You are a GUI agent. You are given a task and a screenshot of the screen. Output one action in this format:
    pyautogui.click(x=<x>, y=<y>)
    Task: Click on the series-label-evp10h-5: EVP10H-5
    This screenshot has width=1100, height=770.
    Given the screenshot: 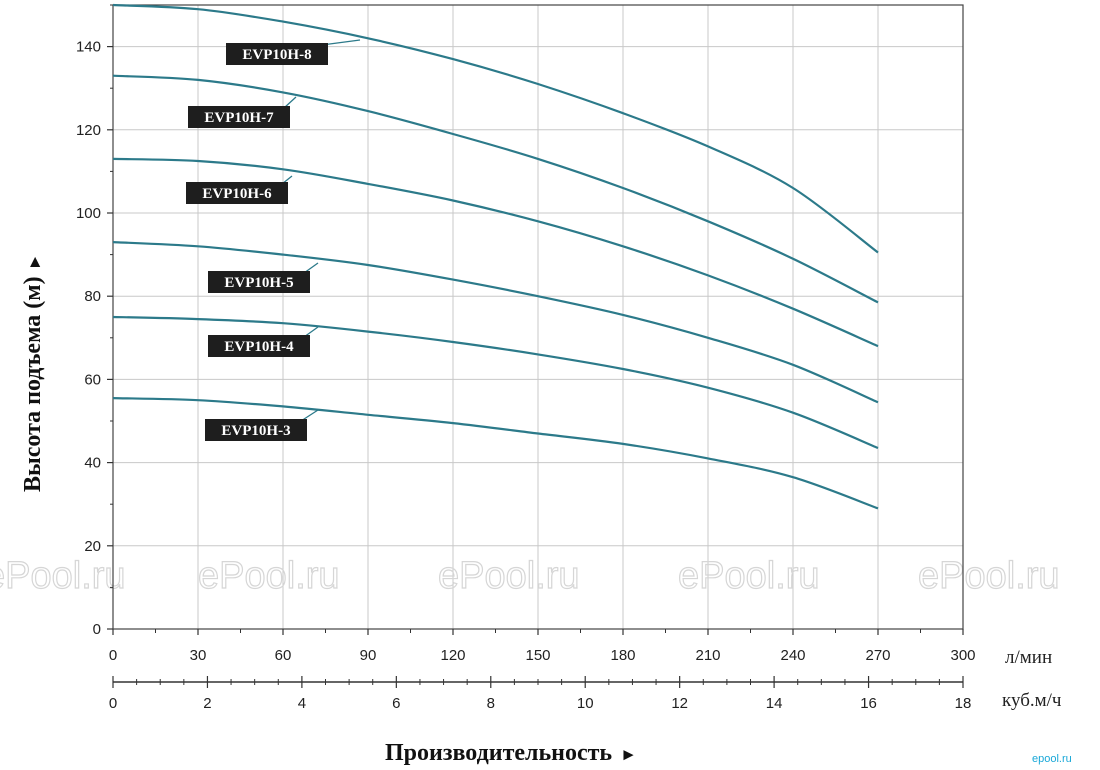 What is the action you would take?
    pyautogui.click(x=263, y=277)
    